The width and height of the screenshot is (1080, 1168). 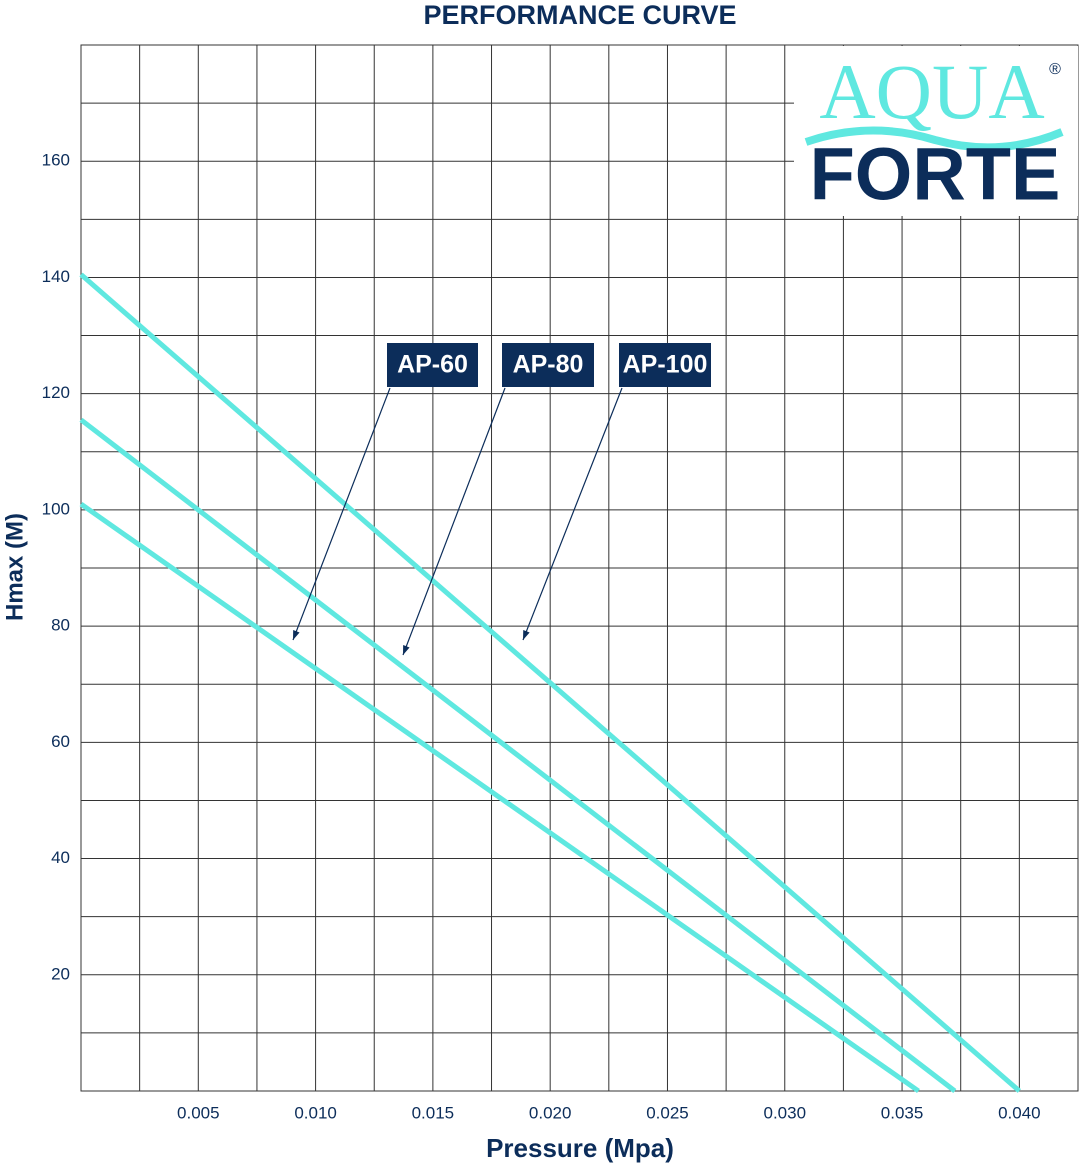 I want to click on y-axis-label: Hmax (M), so click(x=14, y=567).